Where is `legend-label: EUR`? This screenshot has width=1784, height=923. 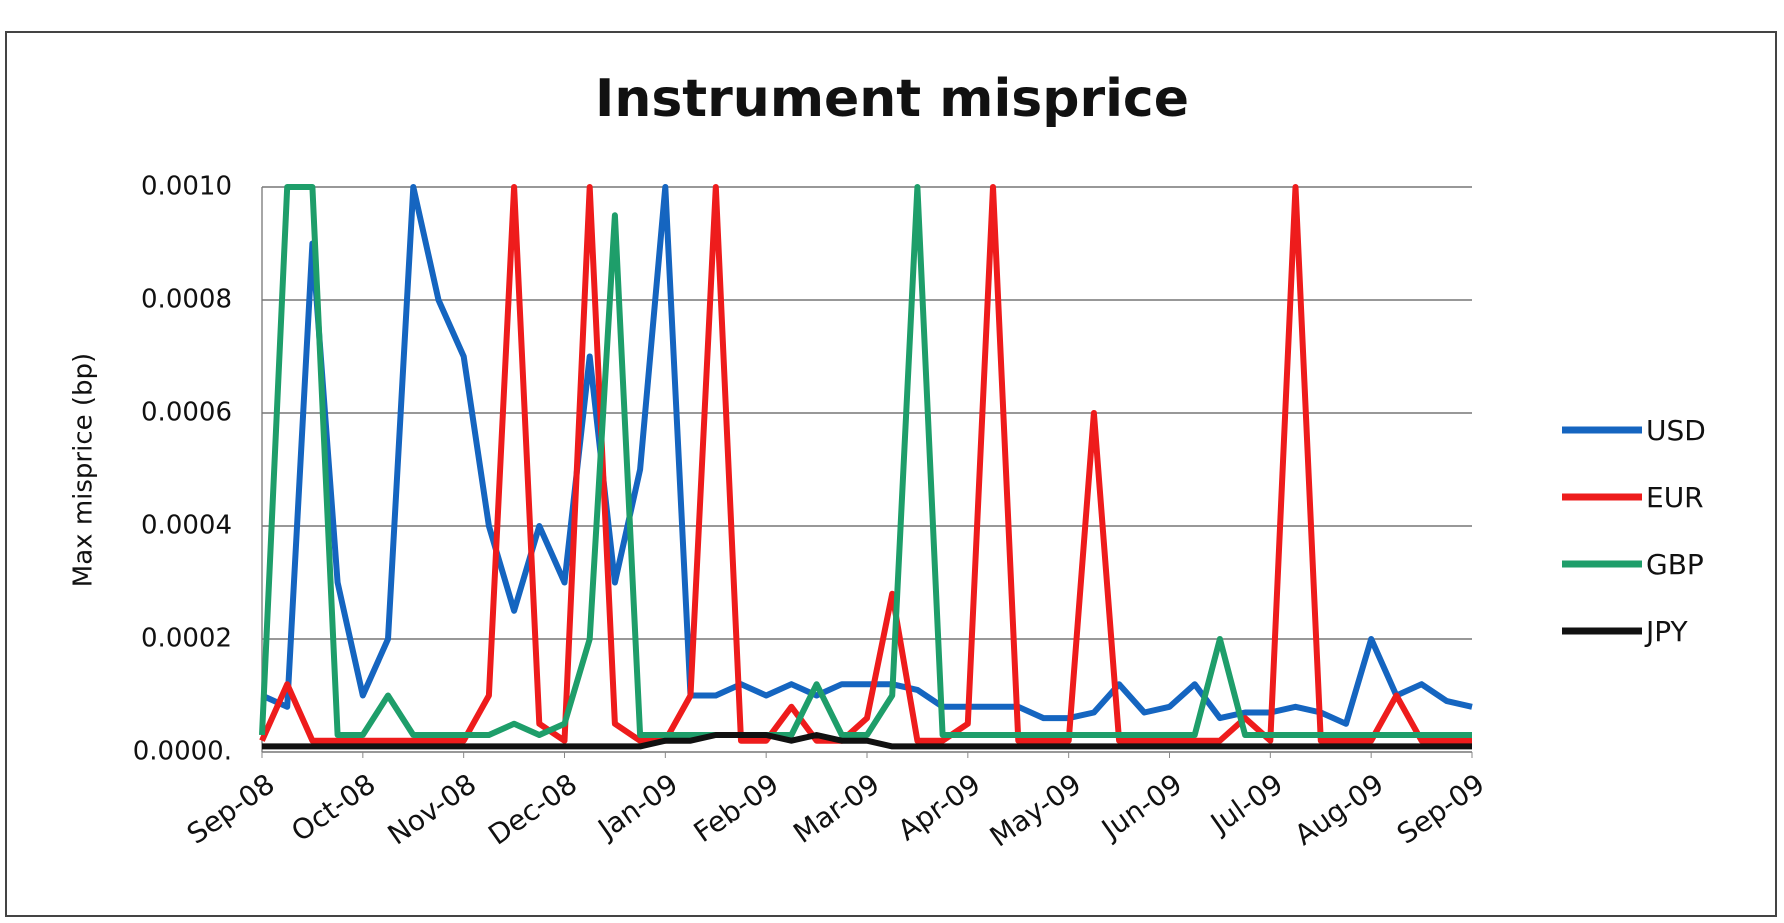
legend-label: EUR is located at coordinates (1675, 497).